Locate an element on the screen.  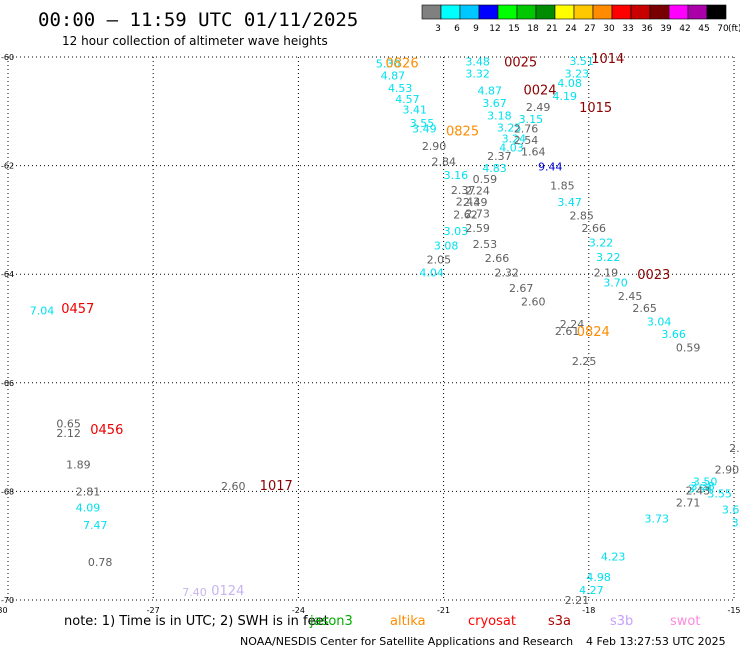
wave-height-label: 3.48 is located at coordinates (477, 61).